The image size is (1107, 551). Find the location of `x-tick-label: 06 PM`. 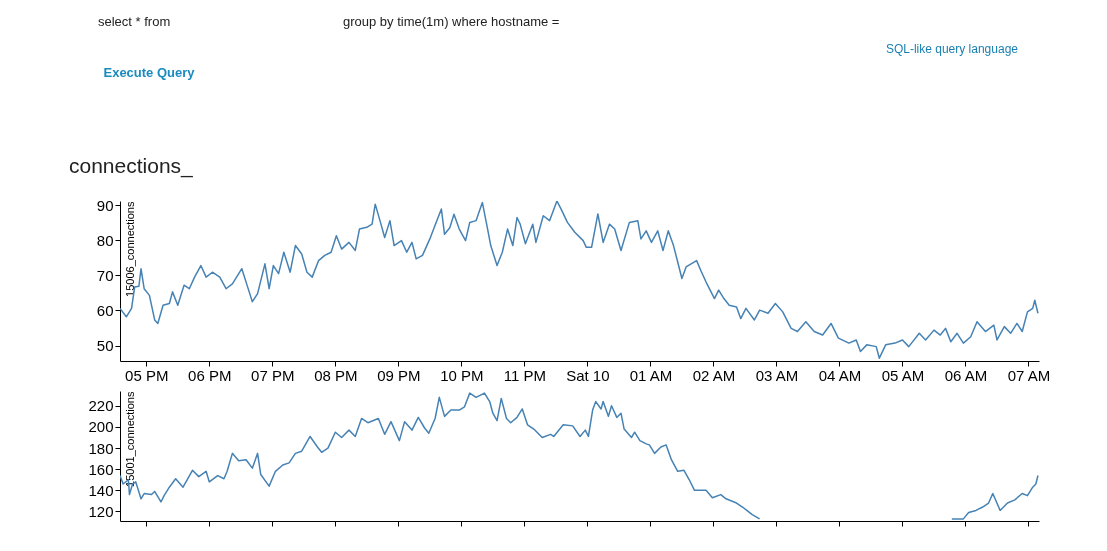

x-tick-label: 06 PM is located at coordinates (210, 375).